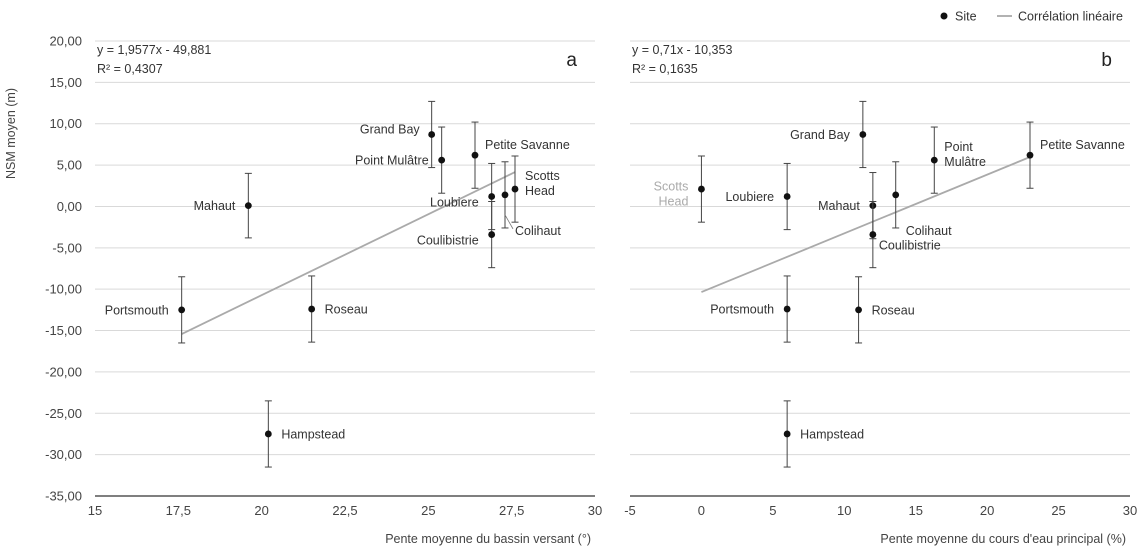  Describe the element at coordinates (63, 496) in the screenshot. I see `y-tick-label: -35,00` at that location.